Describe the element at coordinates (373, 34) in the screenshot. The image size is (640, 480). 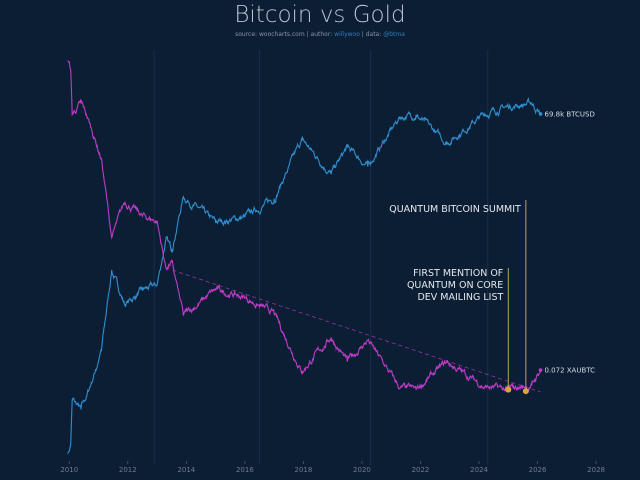
I see `data-label: data:` at that location.